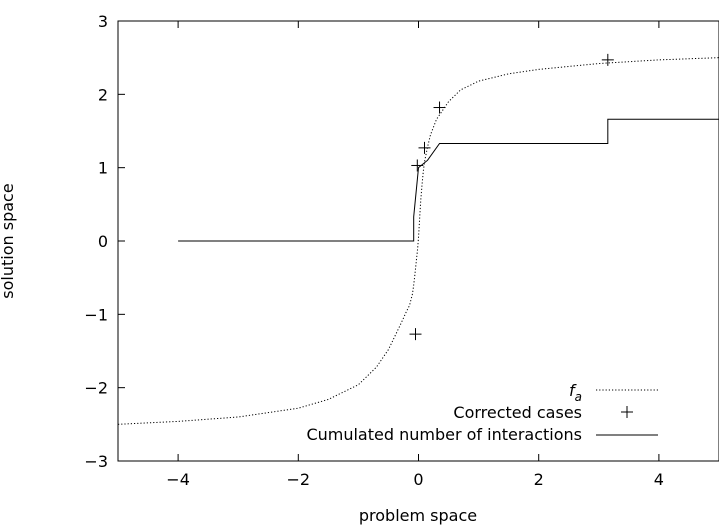 The width and height of the screenshot is (719, 528). What do you see at coordinates (444, 434) in the screenshot?
I see `legend-label-cumulated-interactions: Cumulated number of interactions` at bounding box center [444, 434].